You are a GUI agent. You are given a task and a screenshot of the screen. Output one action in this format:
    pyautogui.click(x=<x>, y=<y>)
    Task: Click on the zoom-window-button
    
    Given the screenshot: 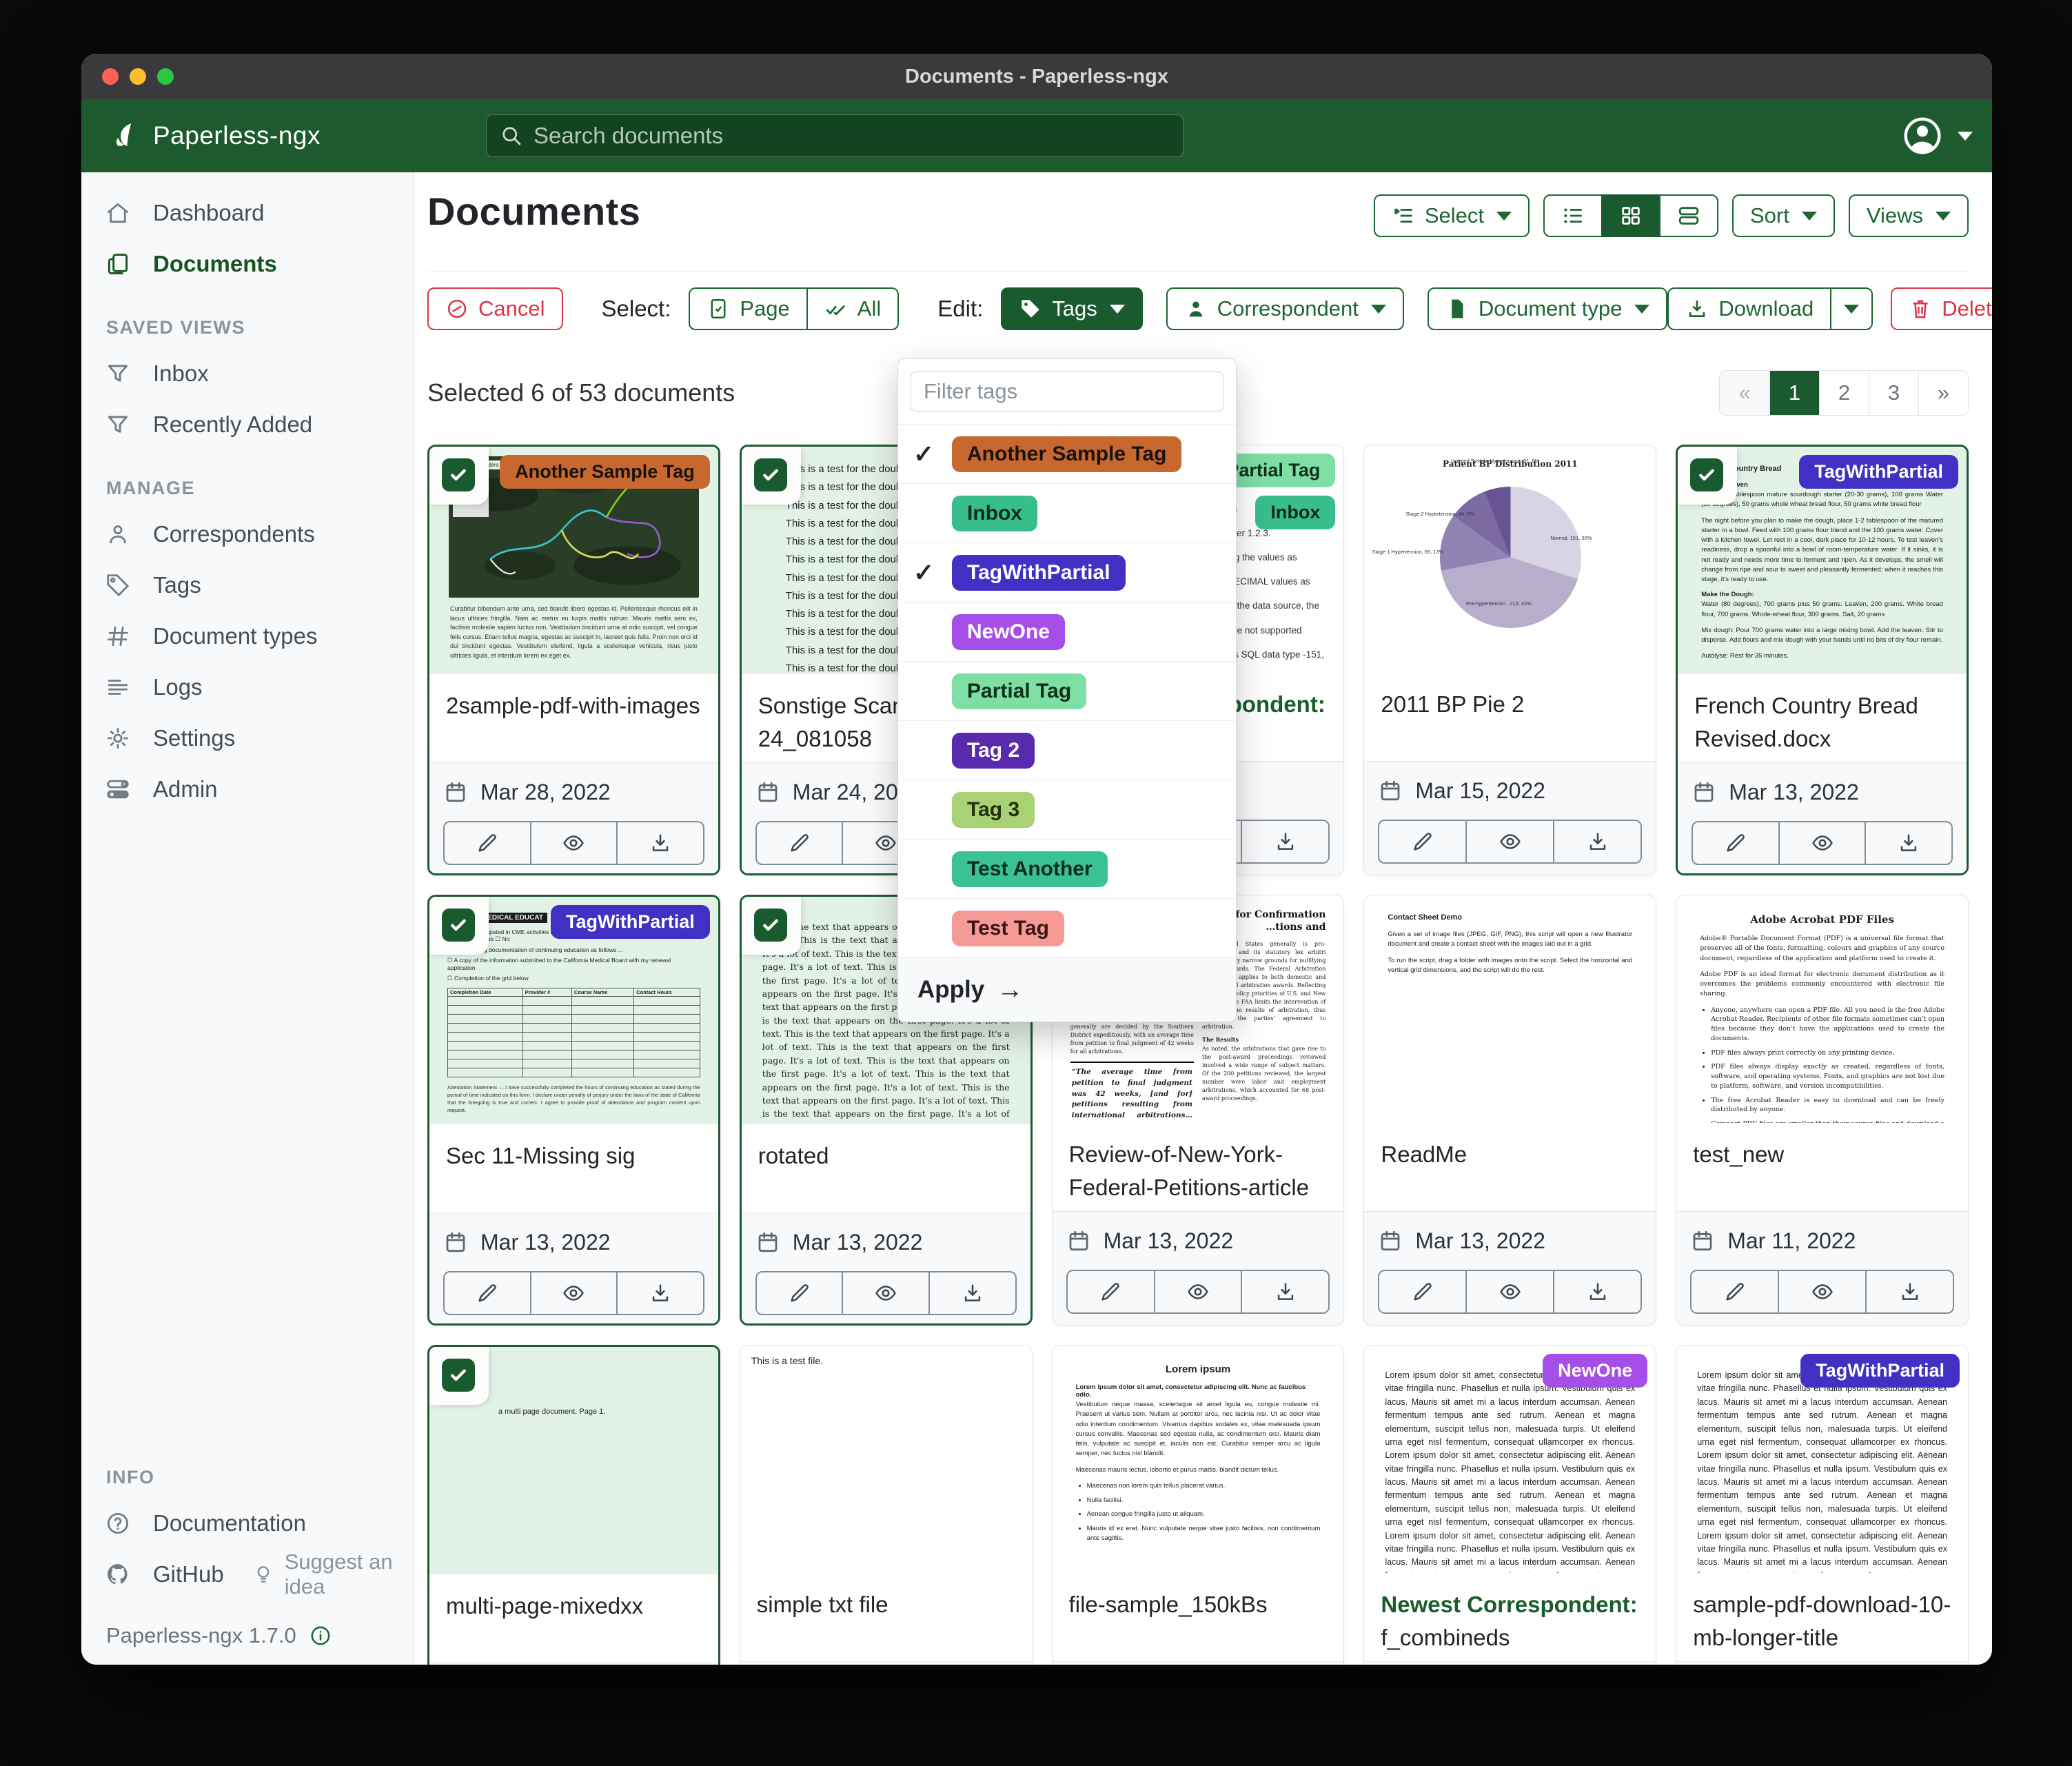 What is the action you would take?
    pyautogui.click(x=165, y=76)
    